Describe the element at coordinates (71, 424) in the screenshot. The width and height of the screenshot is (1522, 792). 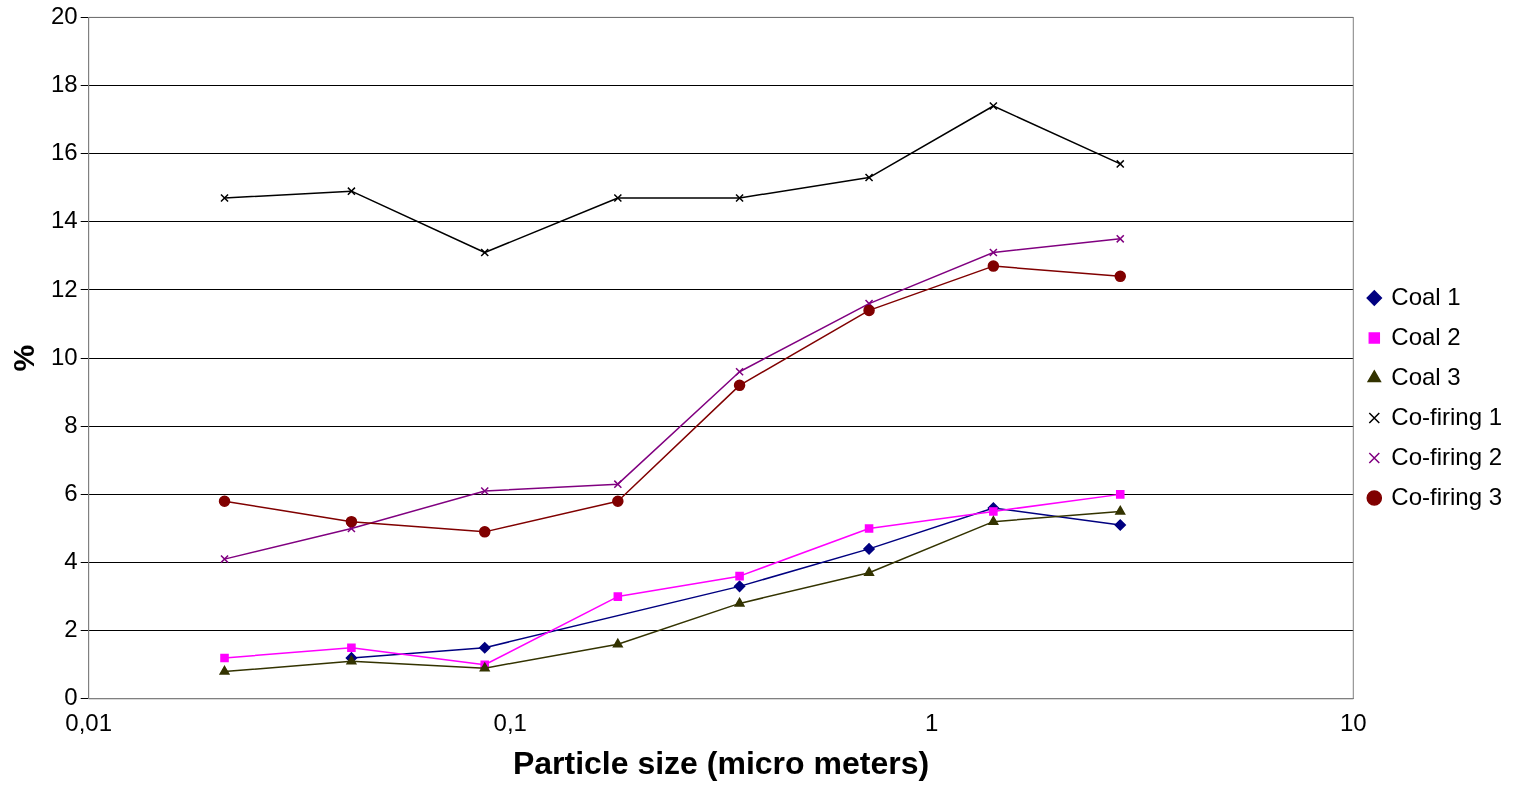
I see `y-tick-label: 8` at that location.